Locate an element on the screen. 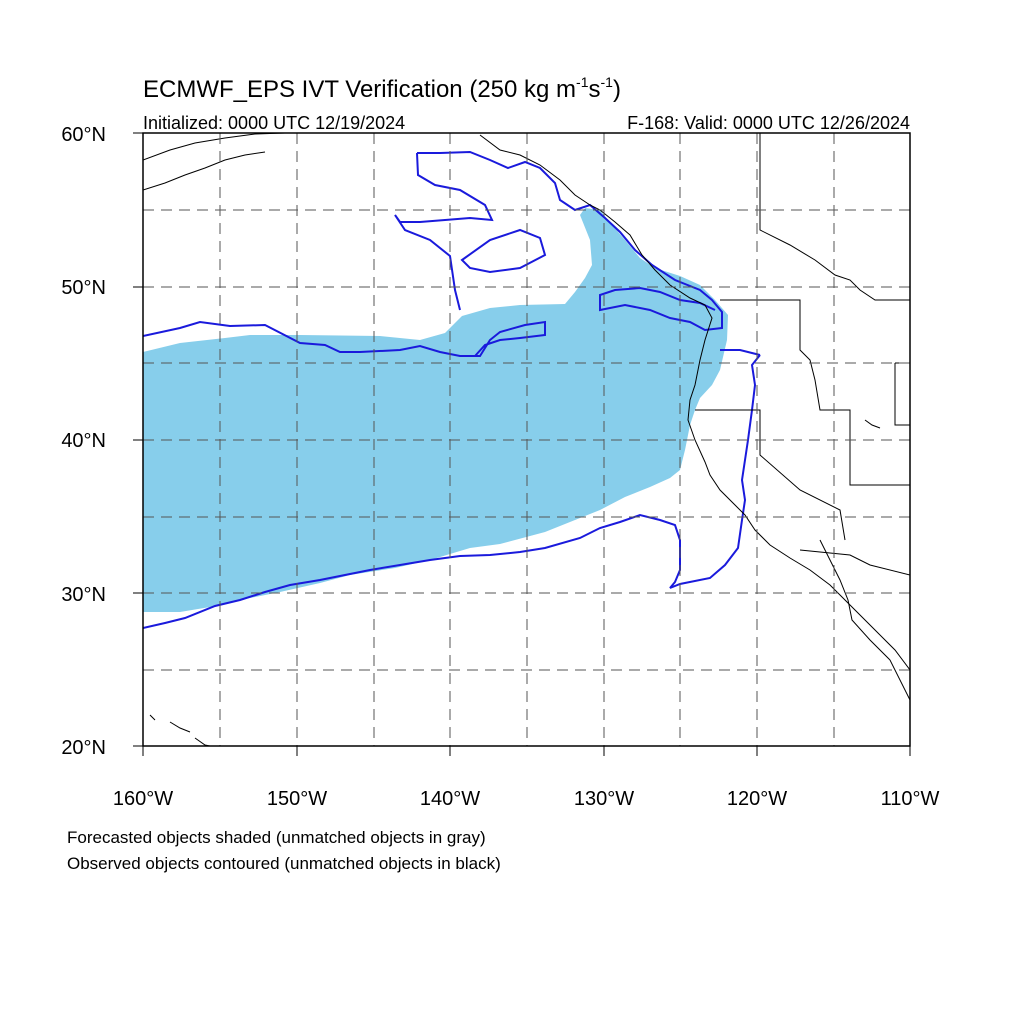  lon-label-160w: 160°W is located at coordinates (143, 799).